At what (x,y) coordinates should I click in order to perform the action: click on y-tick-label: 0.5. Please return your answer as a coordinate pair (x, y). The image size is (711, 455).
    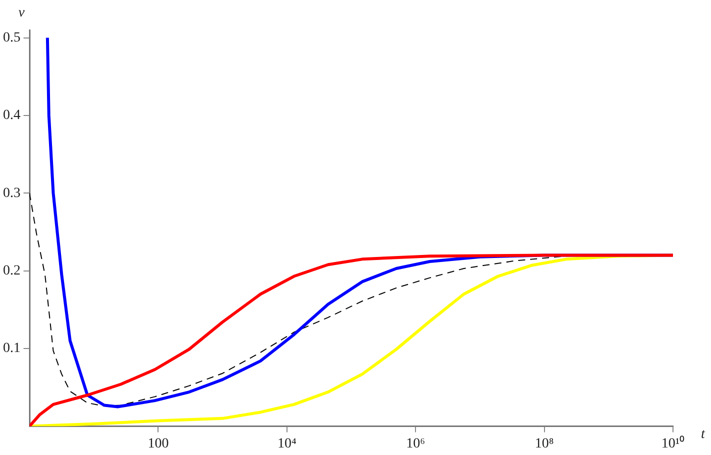
    Looking at the image, I should click on (11, 38).